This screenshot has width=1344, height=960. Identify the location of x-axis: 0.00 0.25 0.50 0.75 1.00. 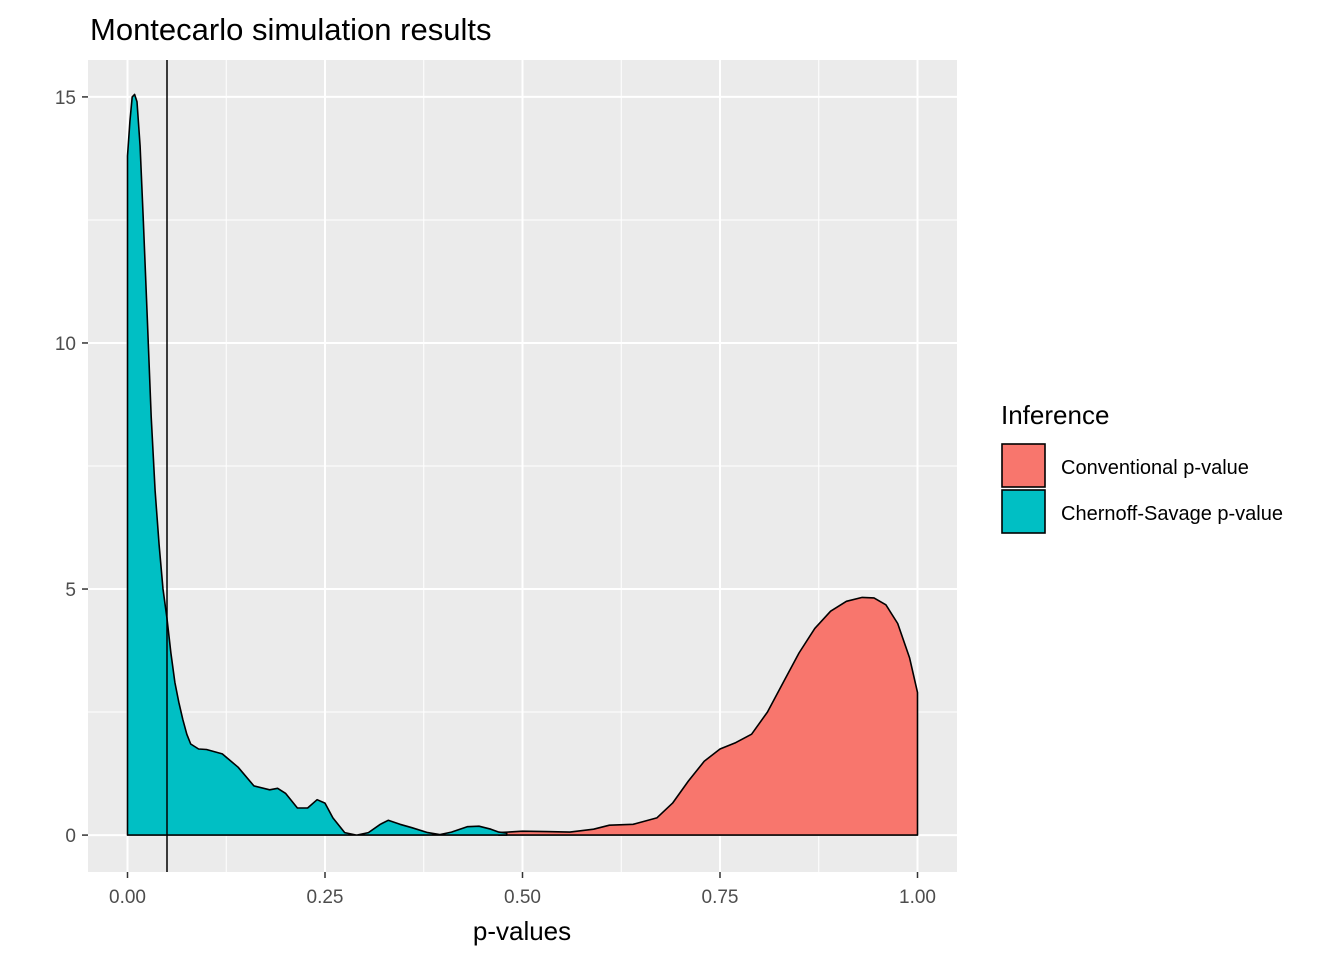
(522, 890).